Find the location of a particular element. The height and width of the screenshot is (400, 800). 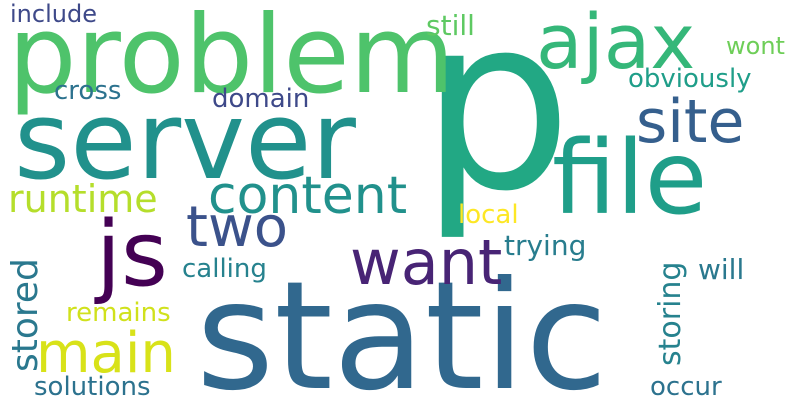

word-want: want is located at coordinates (426, 262).